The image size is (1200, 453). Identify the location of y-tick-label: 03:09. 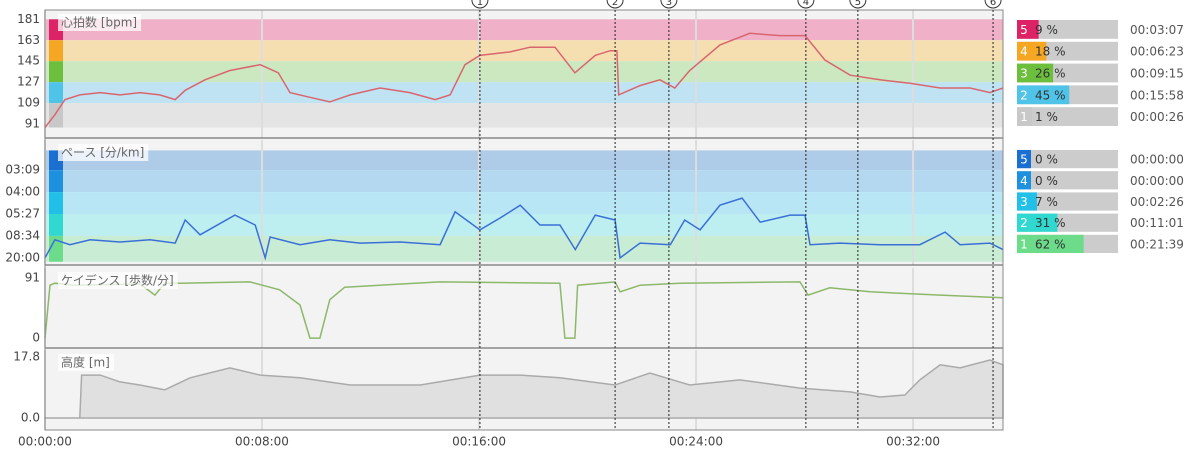
(22, 170).